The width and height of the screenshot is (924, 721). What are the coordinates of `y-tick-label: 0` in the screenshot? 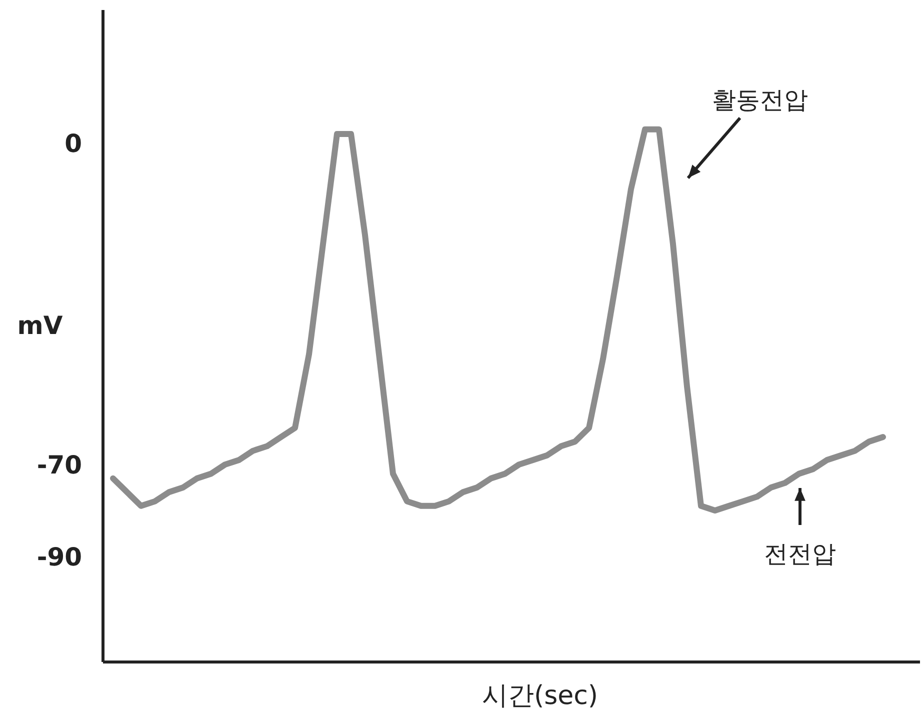 It's located at (73, 143).